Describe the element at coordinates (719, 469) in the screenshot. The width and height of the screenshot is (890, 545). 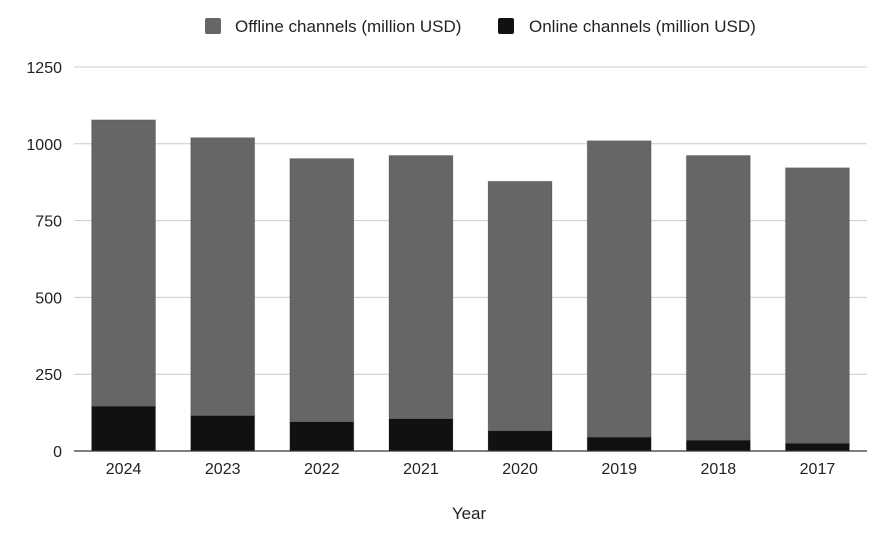
I see `x-tick-label: 2018` at that location.